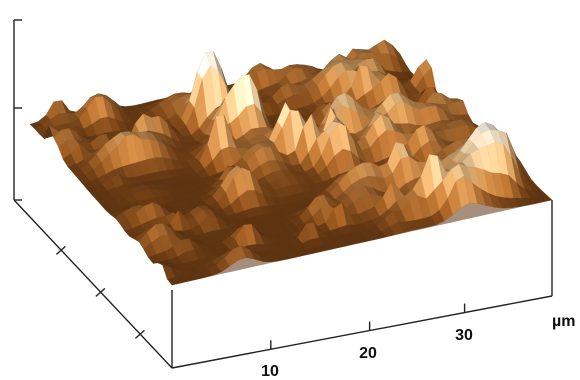 The height and width of the screenshot is (380, 580). Describe the element at coordinates (270, 371) in the screenshot. I see `x-tick-label-10: 10` at that location.